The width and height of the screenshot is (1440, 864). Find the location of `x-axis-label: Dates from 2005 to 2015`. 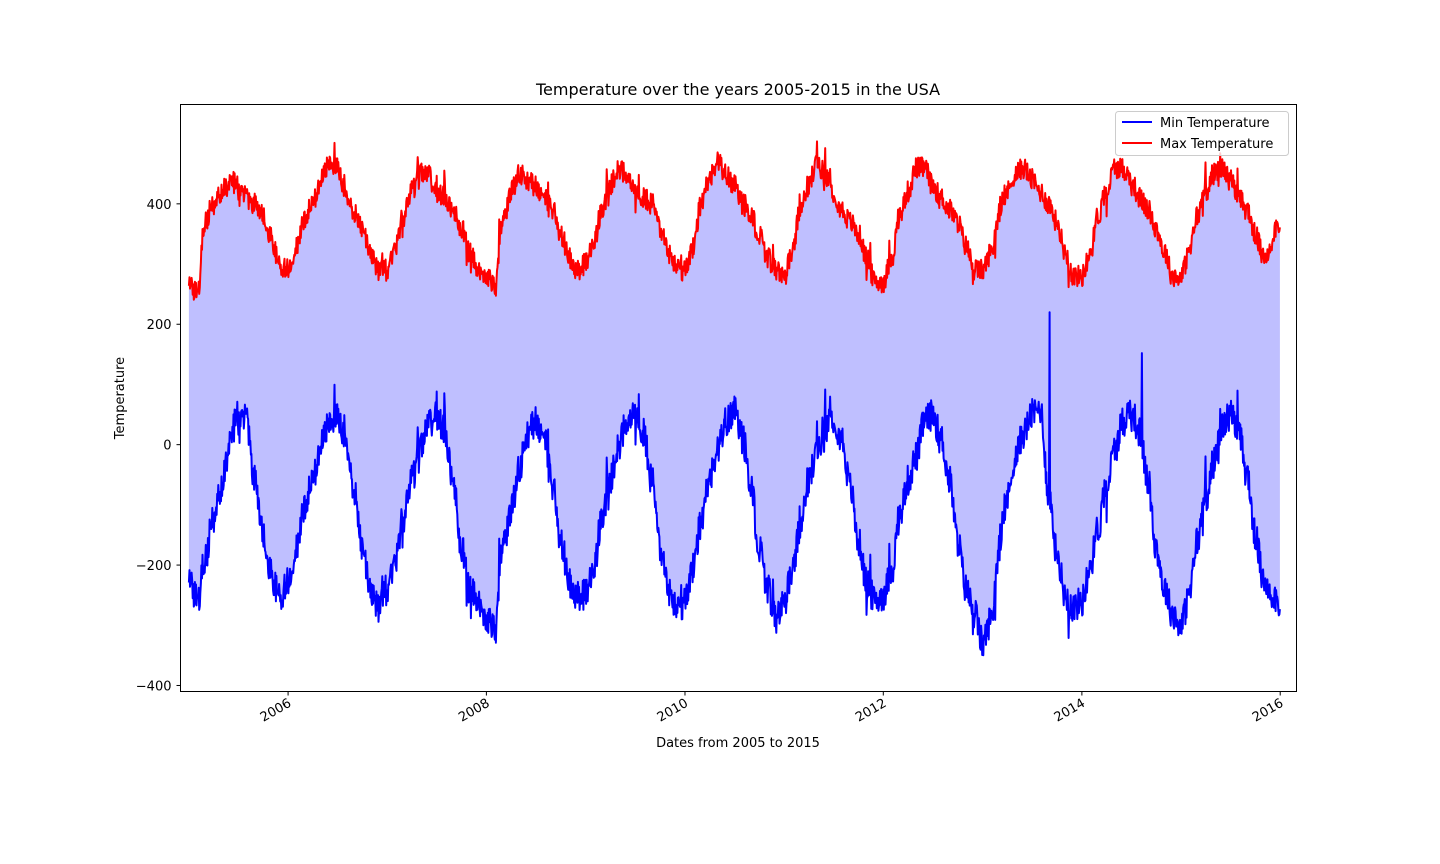

x-axis-label: Dates from 2005 to 2015 is located at coordinates (738, 743).